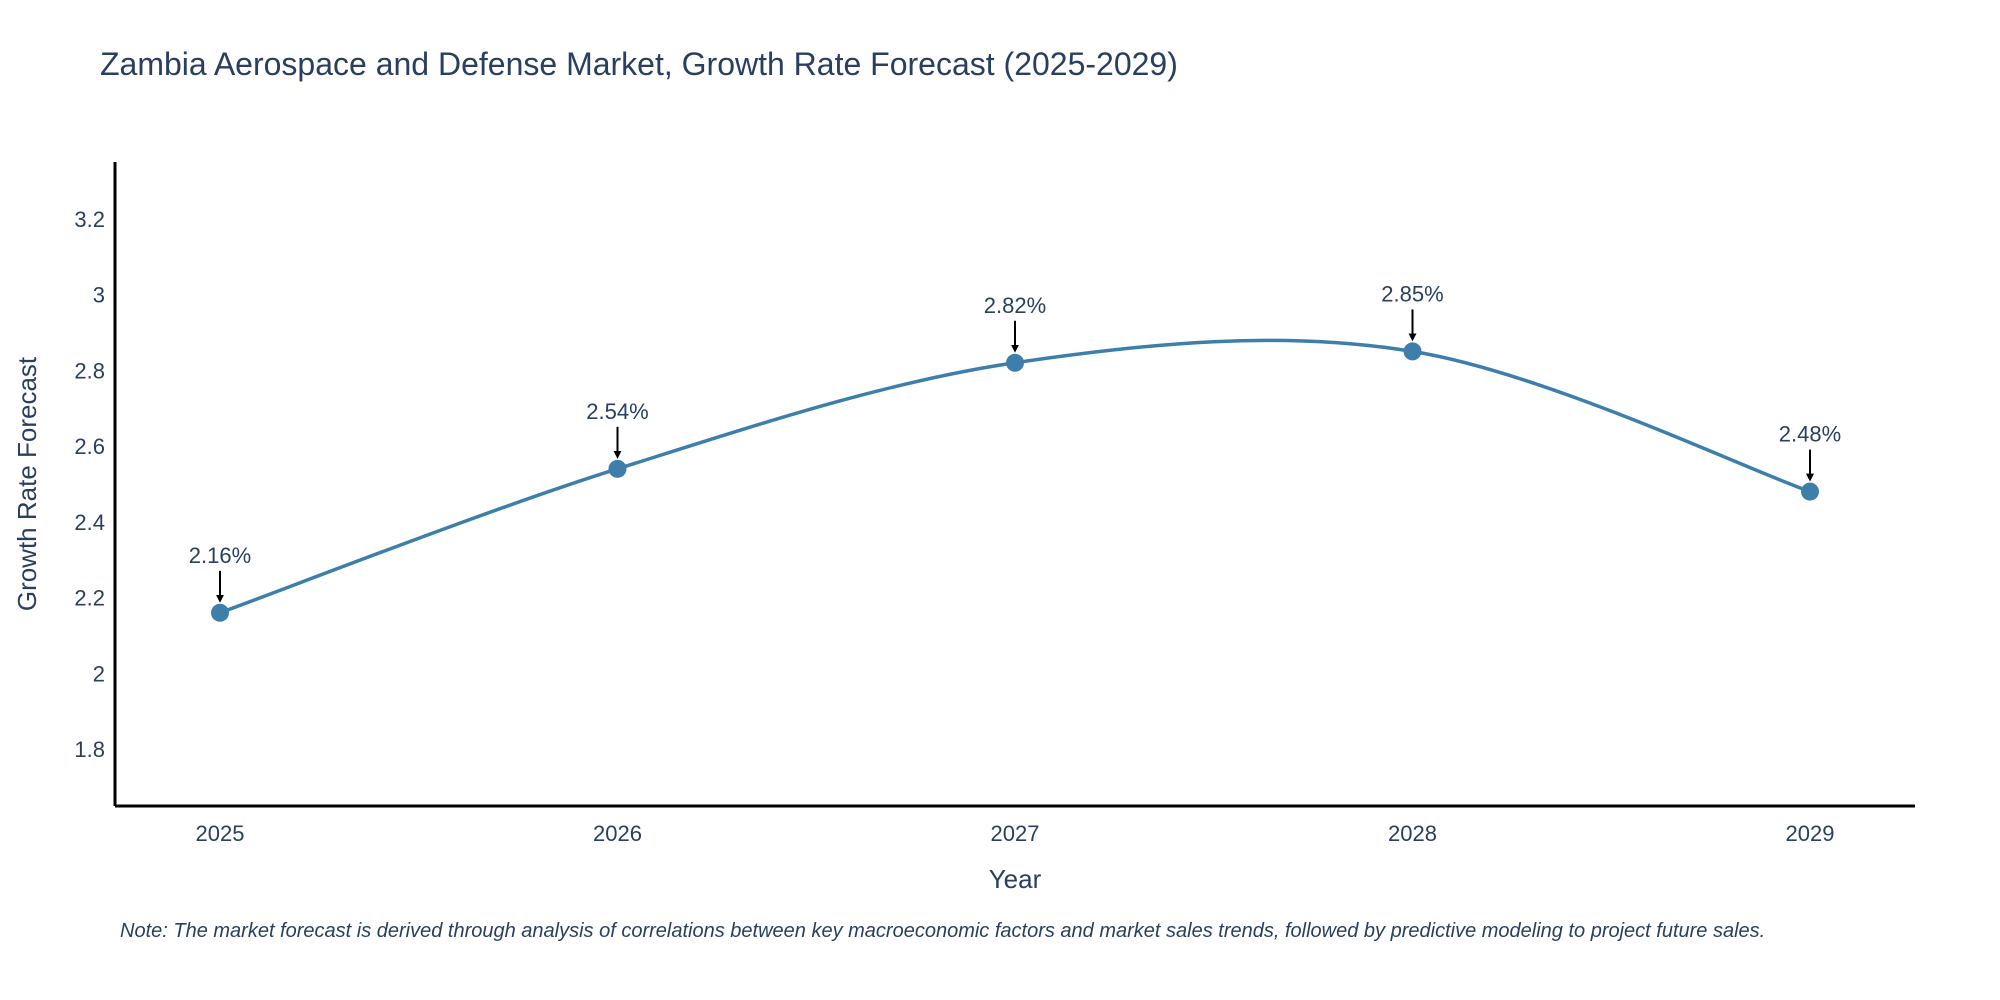 This screenshot has height=1000, width=2000. I want to click on x-tick-label: 2027, so click(1015, 833).